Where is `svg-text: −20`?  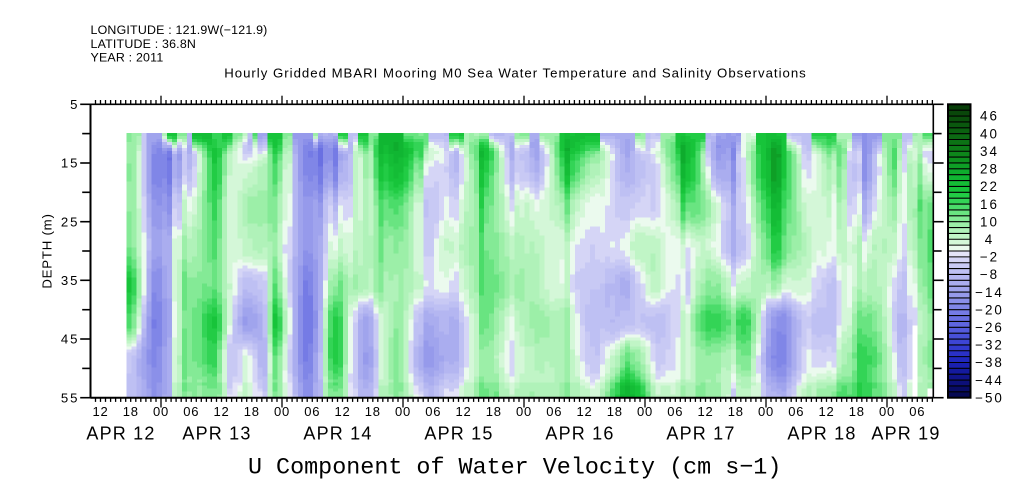 svg-text: −20 is located at coordinates (989, 309).